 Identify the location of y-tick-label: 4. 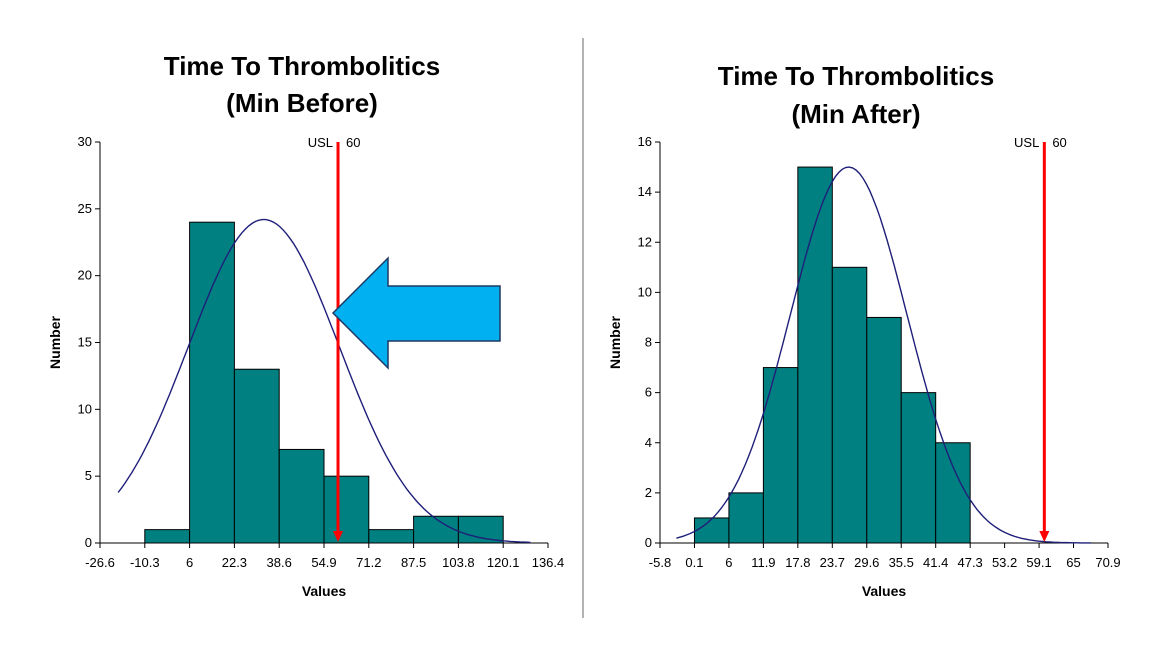
(648, 442).